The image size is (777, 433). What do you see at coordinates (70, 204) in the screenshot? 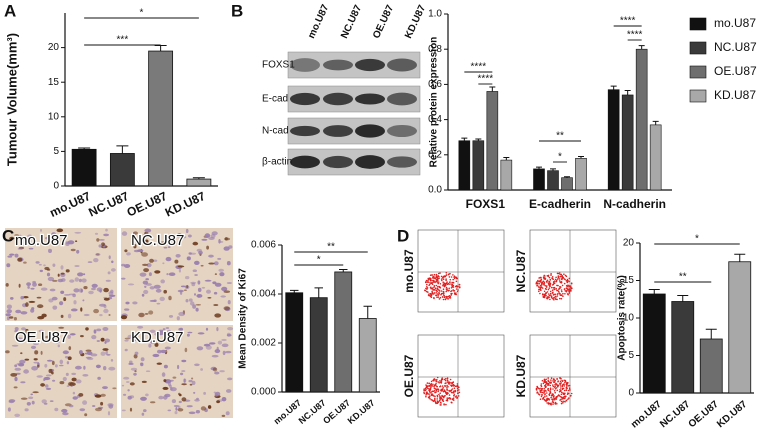
I see `x-tick-label: mo.U87` at bounding box center [70, 204].